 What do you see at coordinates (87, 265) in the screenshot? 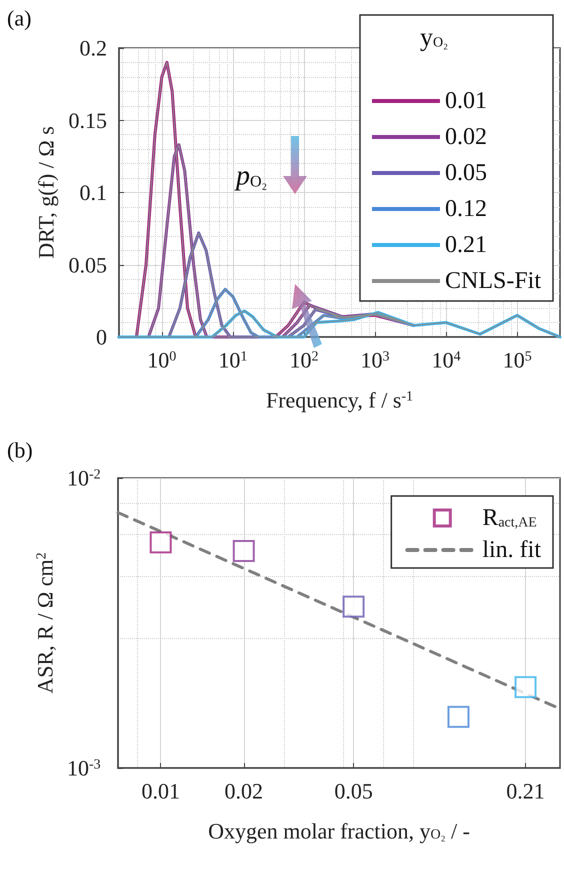
I see `y-tick-label: 0.05` at bounding box center [87, 265].